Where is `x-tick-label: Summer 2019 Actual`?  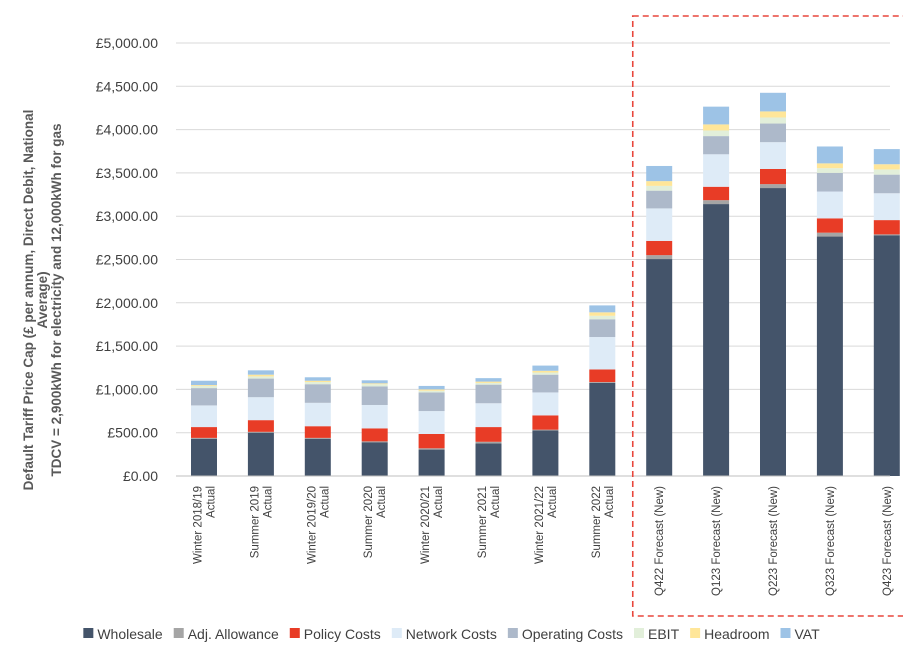 x-tick-label: Summer 2019 Actual is located at coordinates (261, 522).